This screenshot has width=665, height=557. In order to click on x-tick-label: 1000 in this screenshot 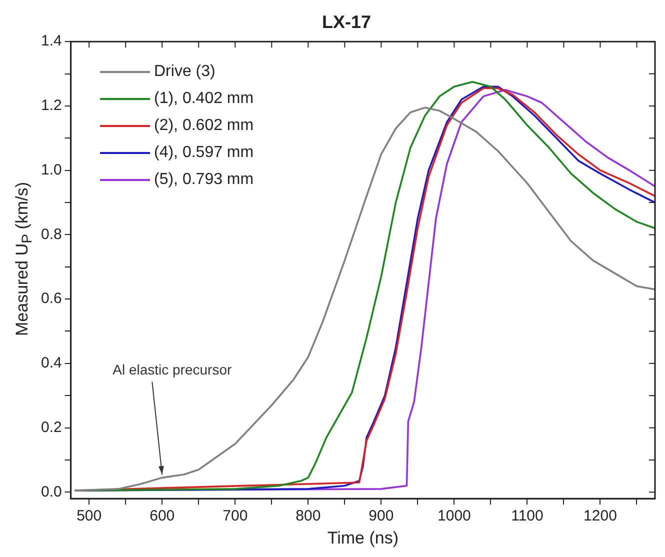, I will do `click(454, 516)`.